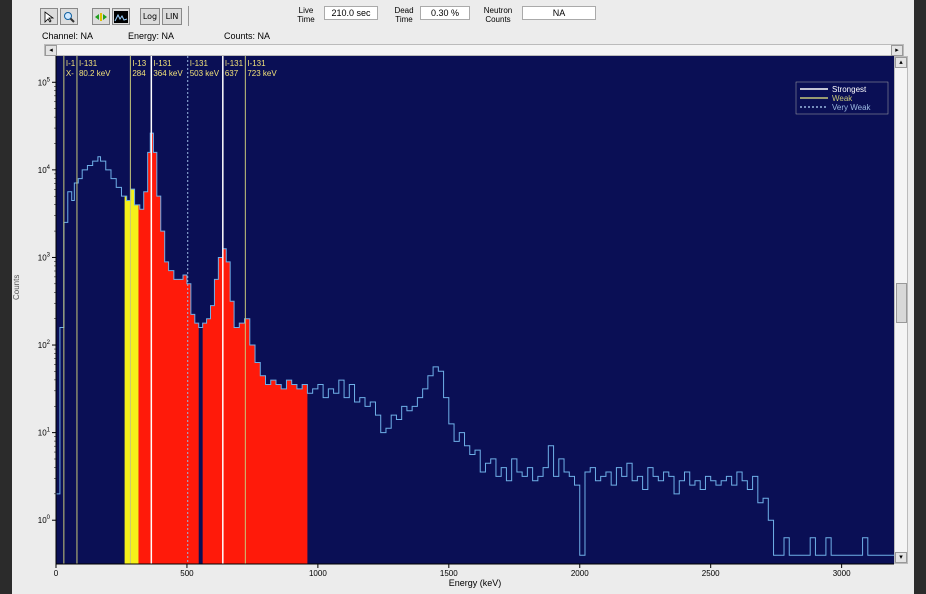  What do you see at coordinates (139, 63) in the screenshot?
I see `isotope-marker-label-2: I-13` at bounding box center [139, 63].